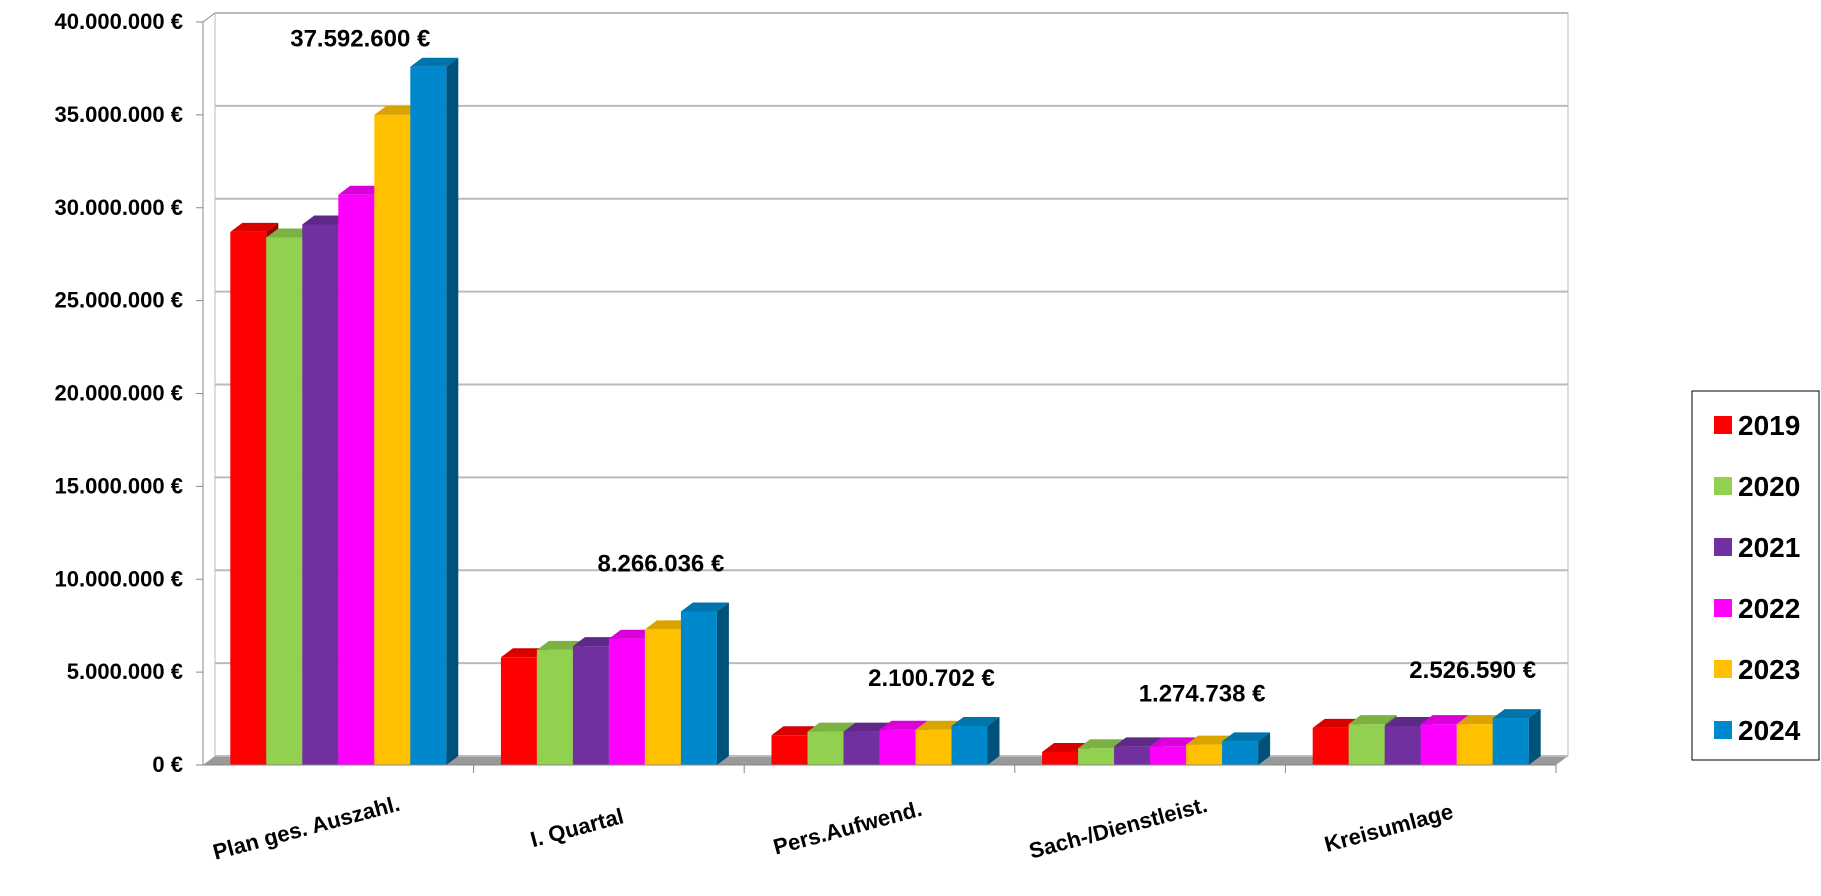  What do you see at coordinates (1769, 669) in the screenshot?
I see `legend-label: 2023` at bounding box center [1769, 669].